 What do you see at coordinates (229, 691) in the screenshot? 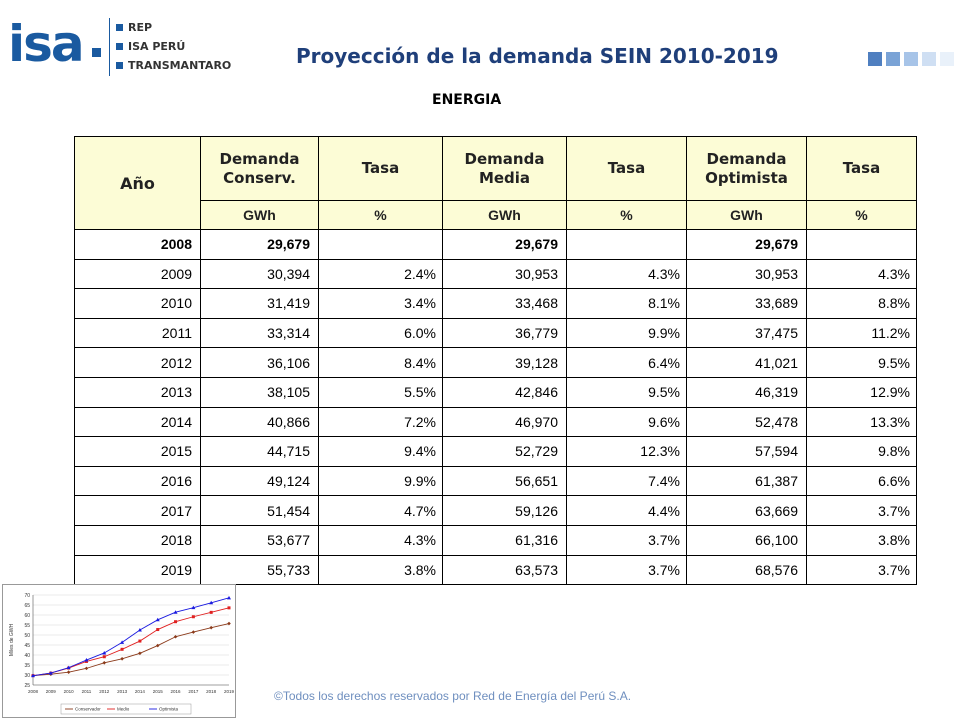
I see `x-tick-label: 2019` at bounding box center [229, 691].